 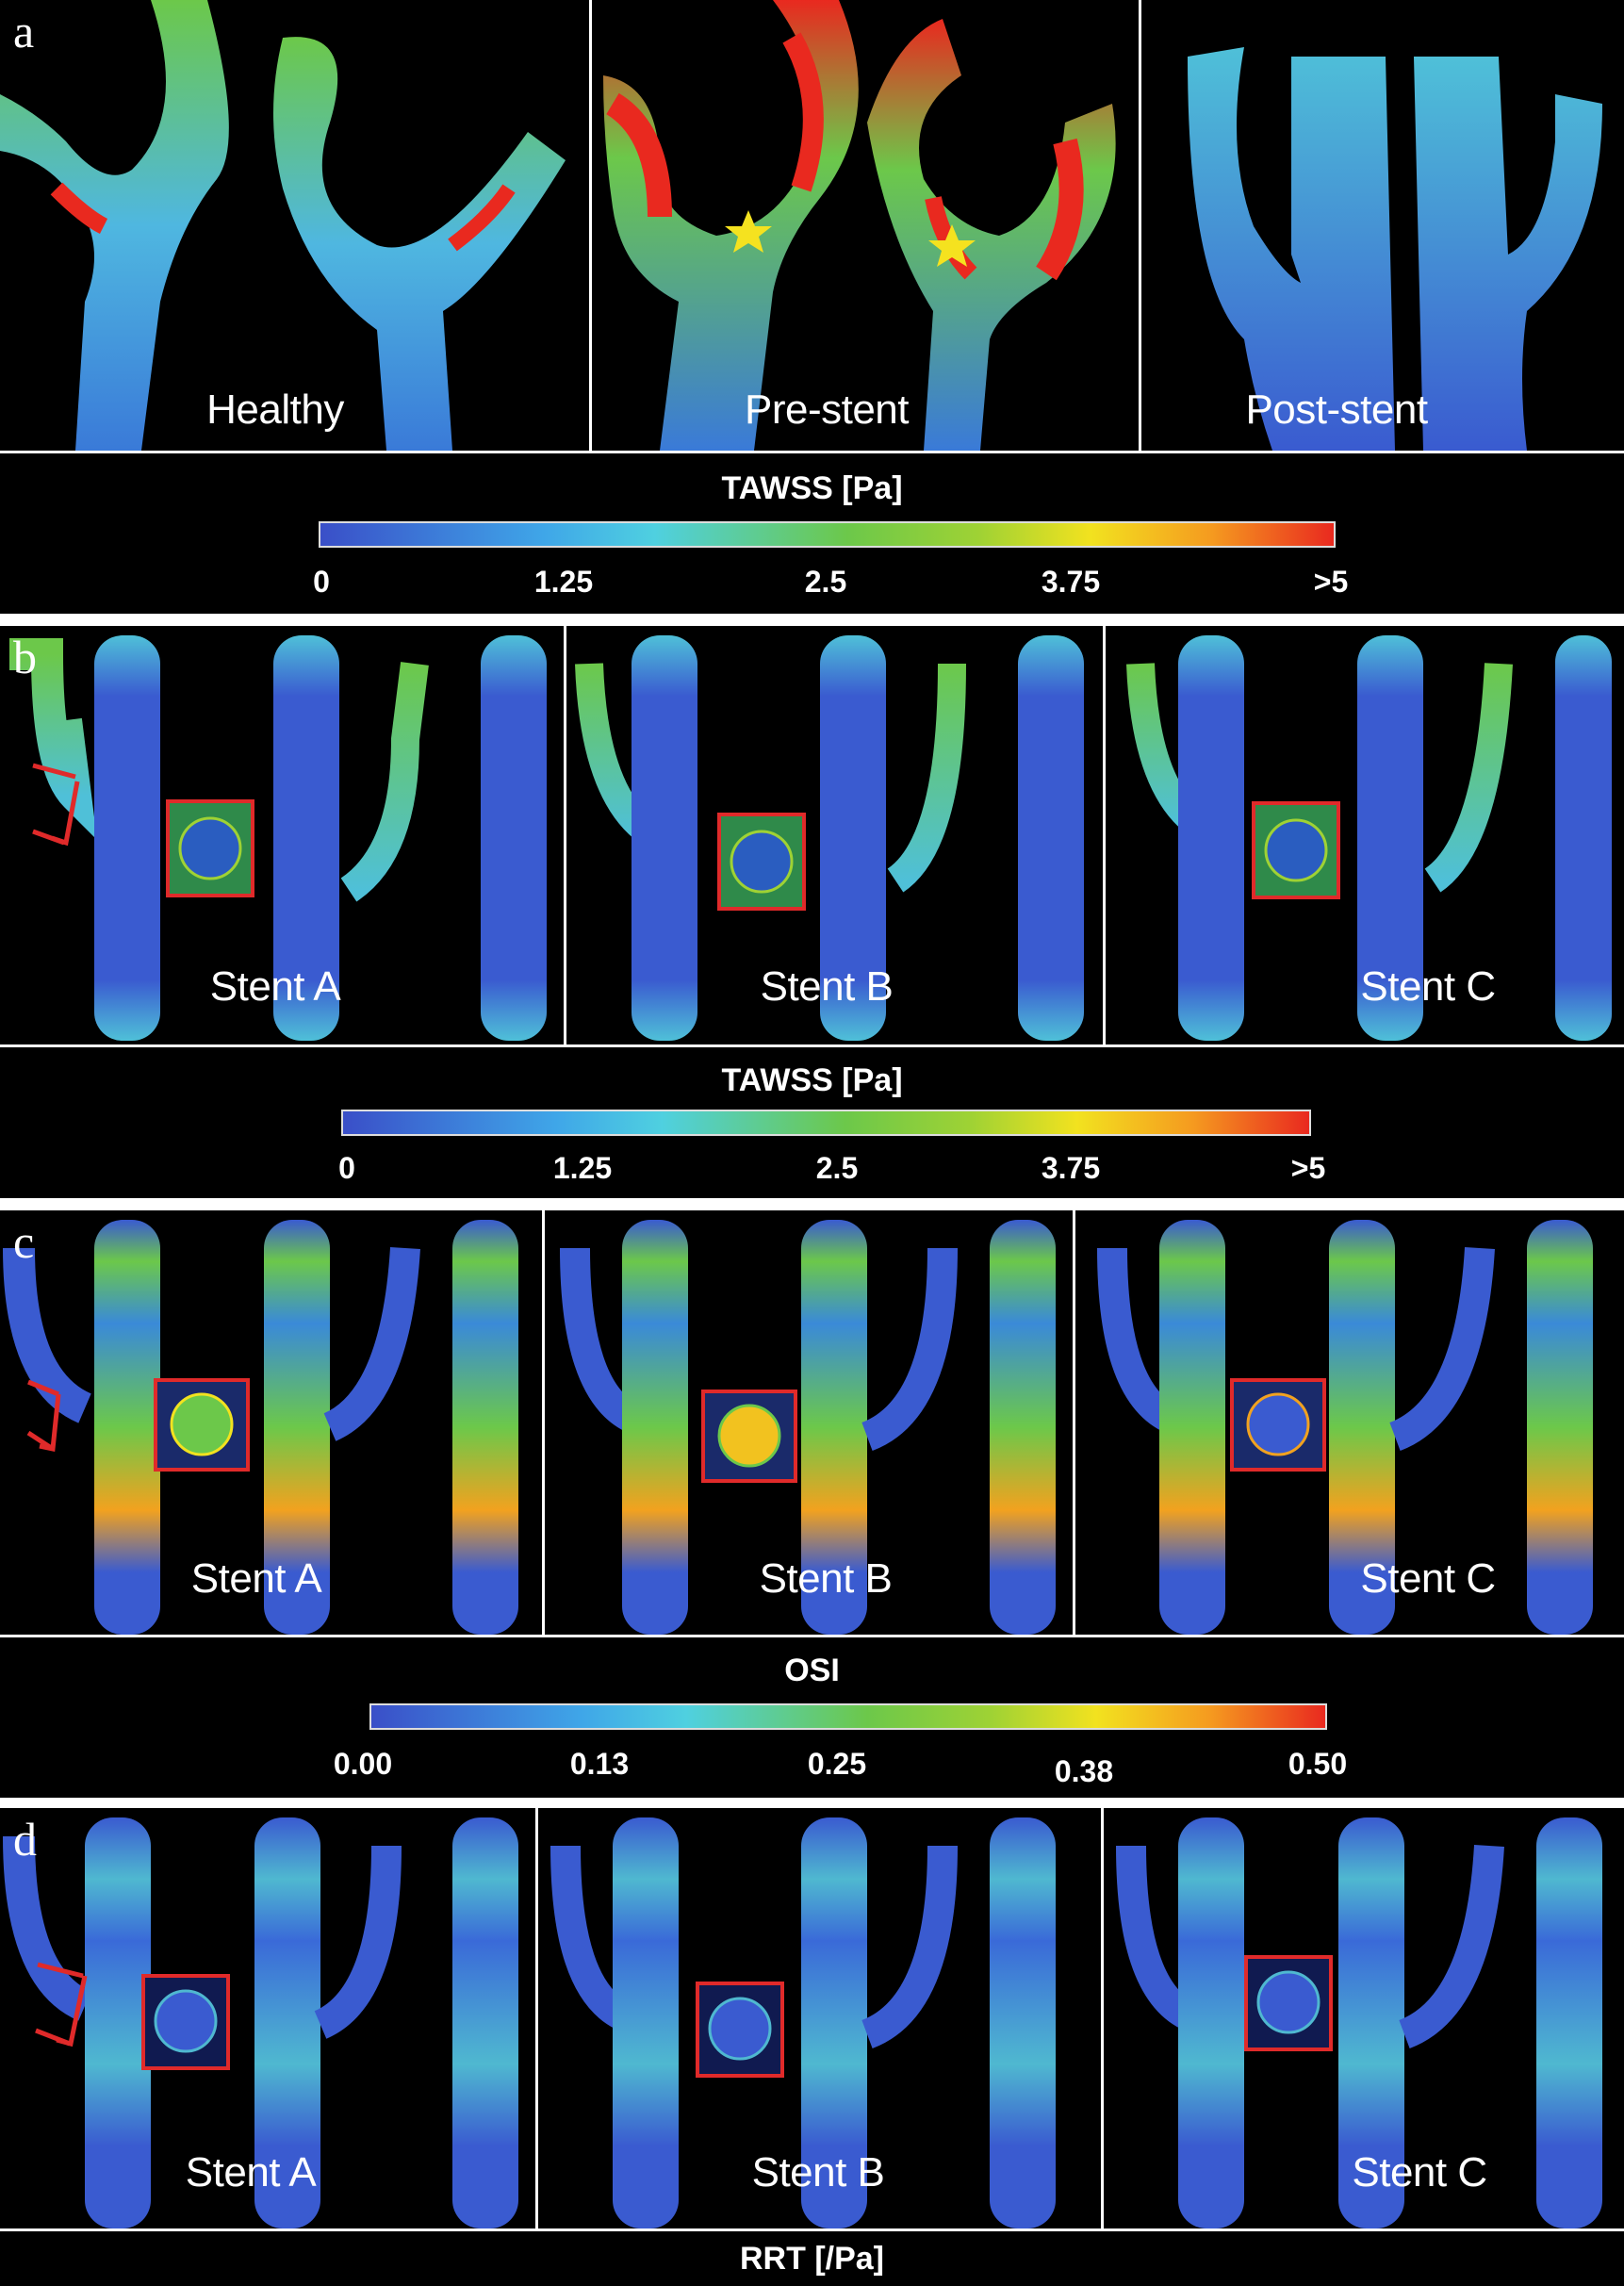 What do you see at coordinates (740, 2030) in the screenshot?
I see `stent-inset-icon-d2` at bounding box center [740, 2030].